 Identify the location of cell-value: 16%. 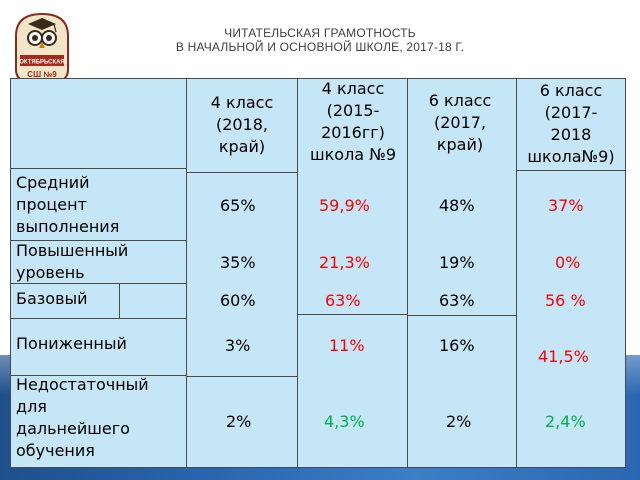
(457, 345).